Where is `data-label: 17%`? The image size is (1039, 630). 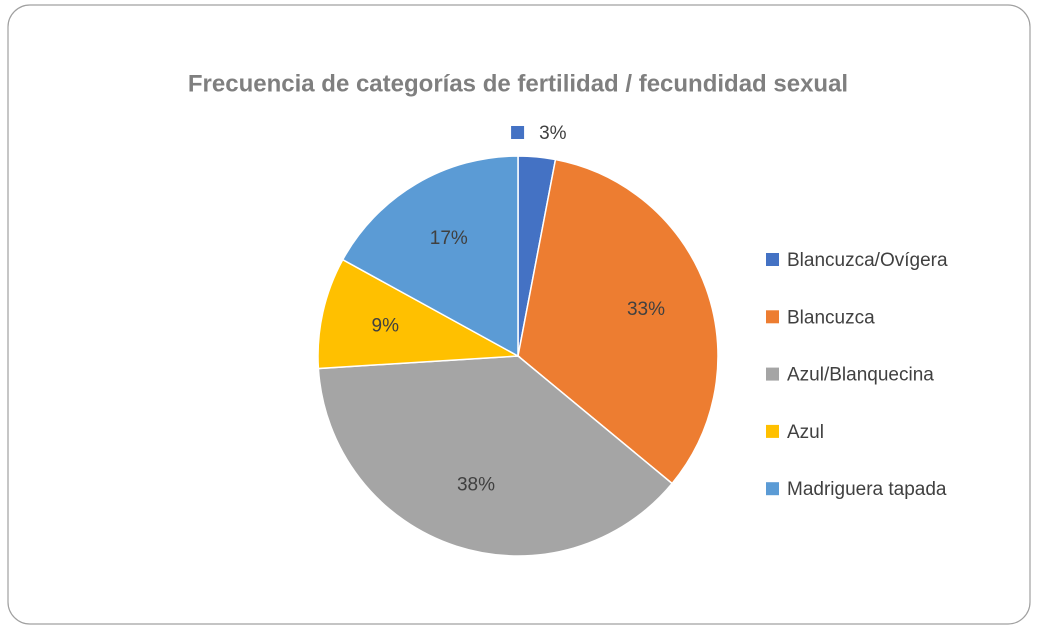
data-label: 17% is located at coordinates (449, 238).